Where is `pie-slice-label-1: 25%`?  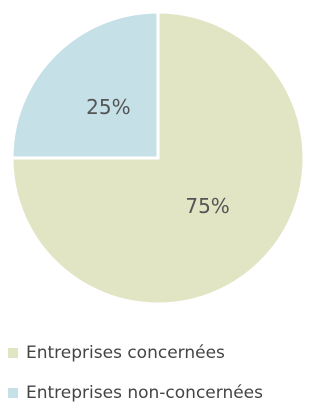 pie-slice-label-1: 25% is located at coordinates (108, 107).